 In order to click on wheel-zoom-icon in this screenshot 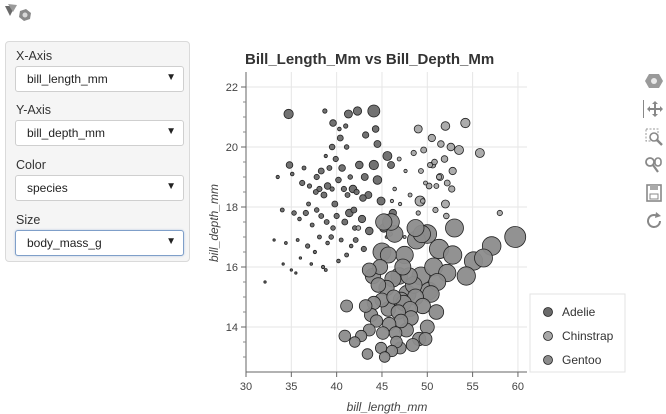, I will do `click(654, 165)`.